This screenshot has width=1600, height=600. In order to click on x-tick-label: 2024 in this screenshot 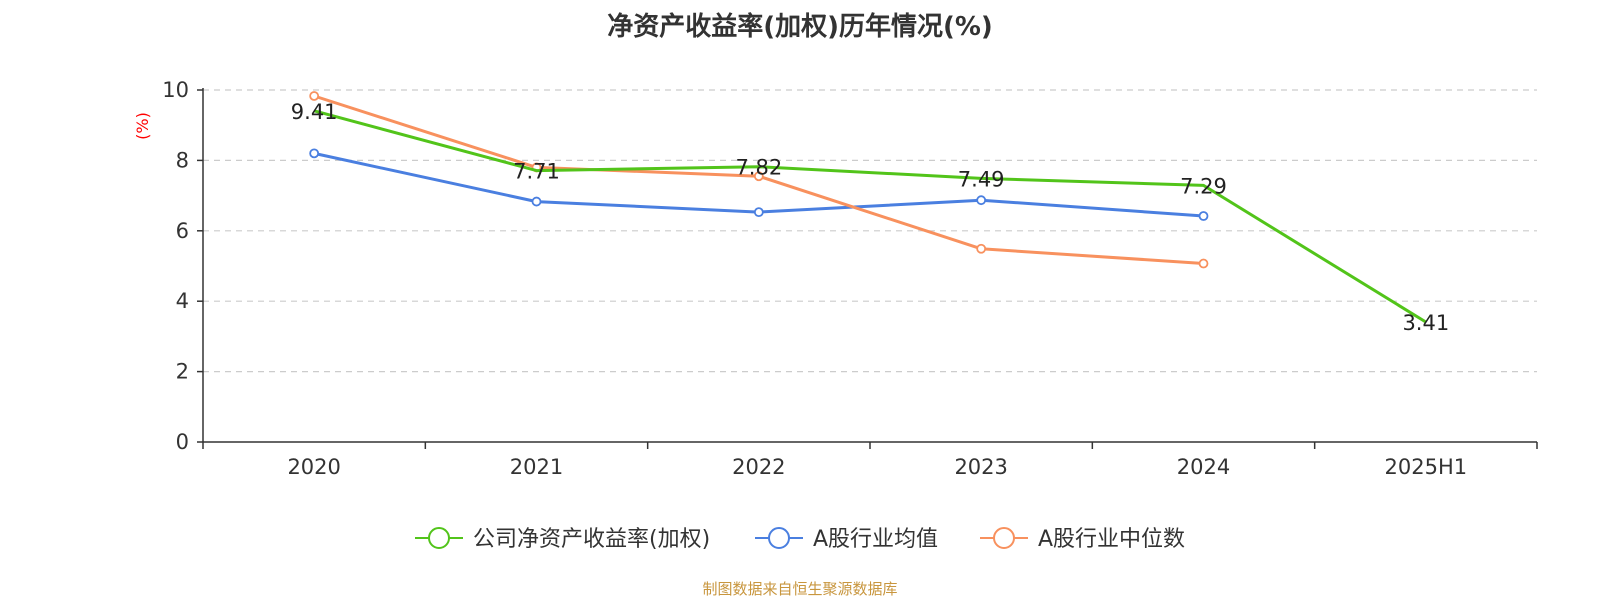, I will do `click(1203, 467)`.